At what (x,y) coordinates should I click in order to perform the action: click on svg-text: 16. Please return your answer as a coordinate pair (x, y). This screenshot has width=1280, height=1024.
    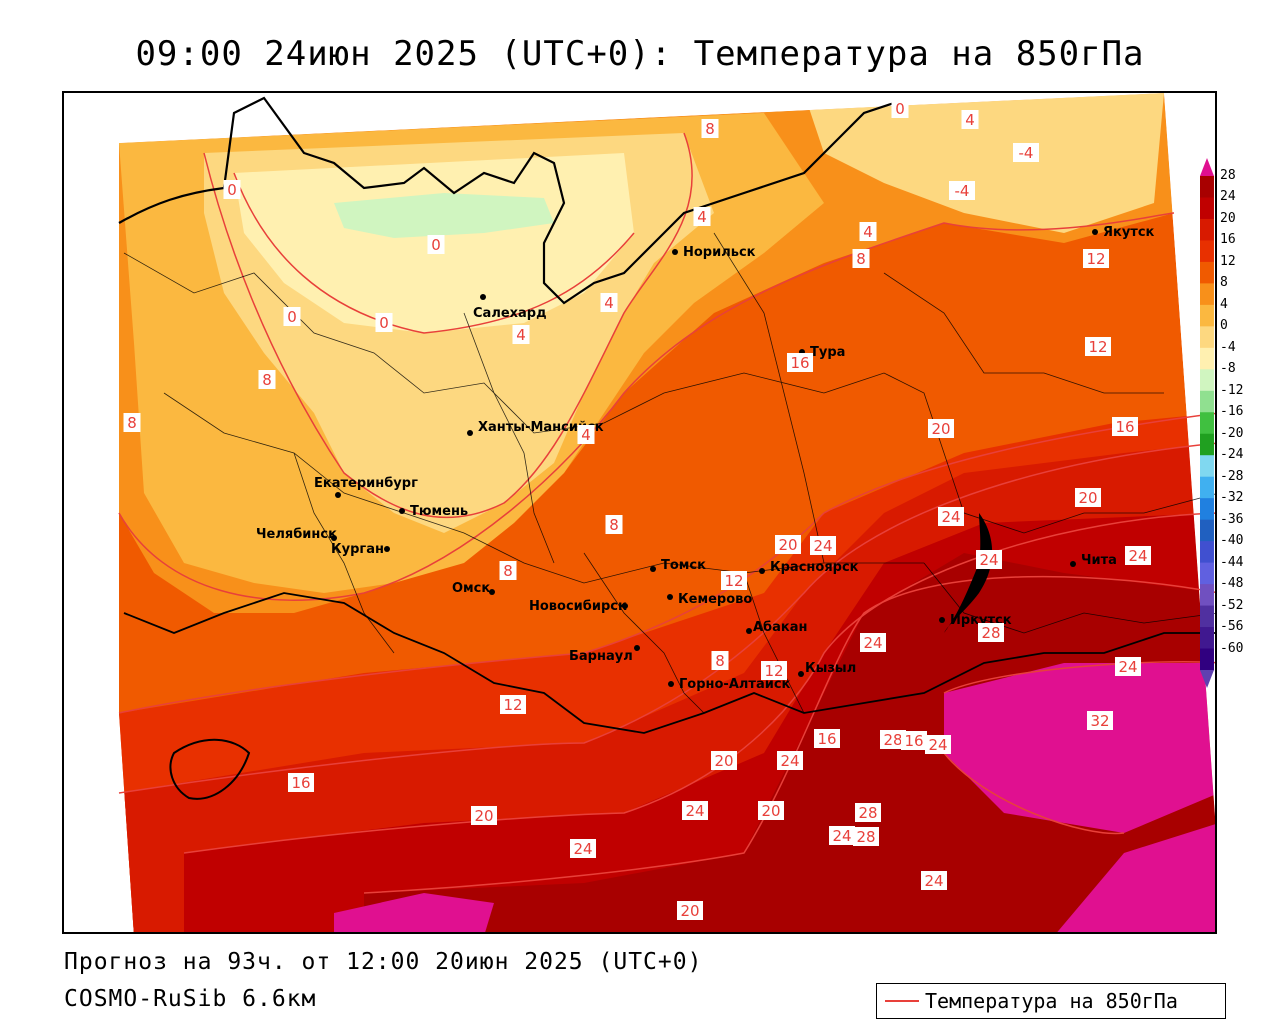
    Looking at the image, I should click on (799, 363).